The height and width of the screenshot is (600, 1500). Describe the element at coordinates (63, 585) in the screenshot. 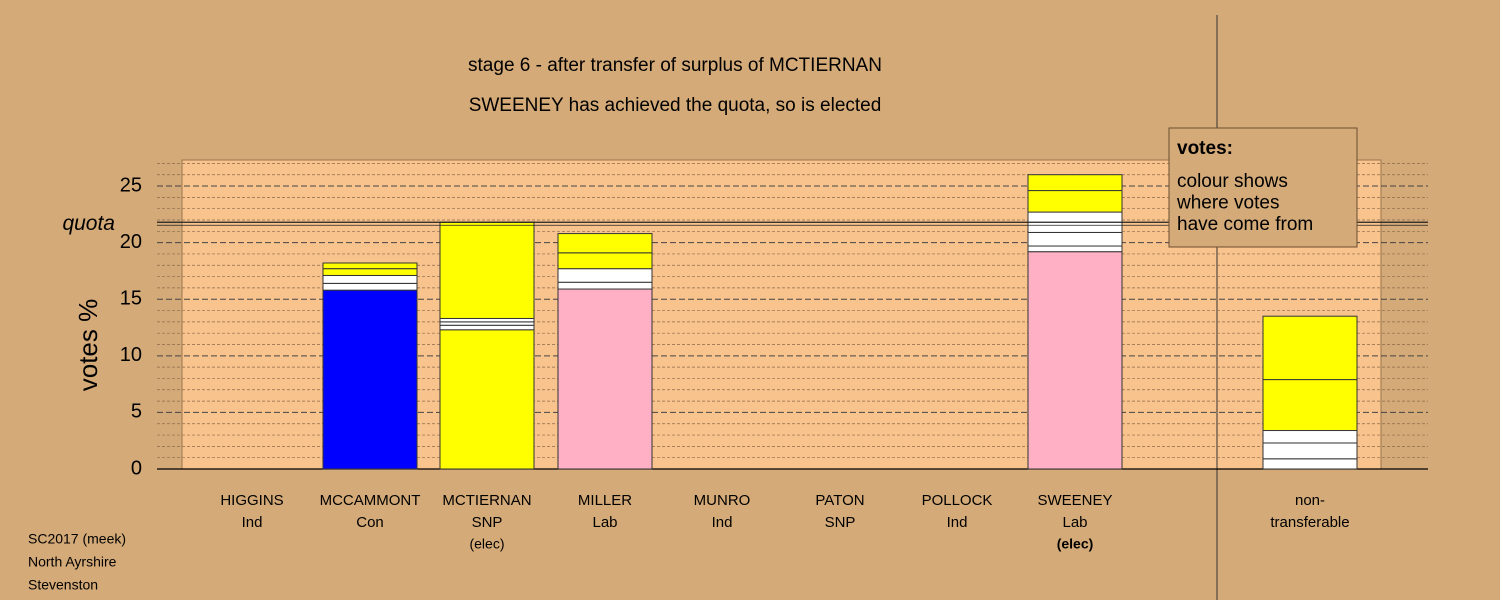

I see `footer-text: Stevenston` at that location.